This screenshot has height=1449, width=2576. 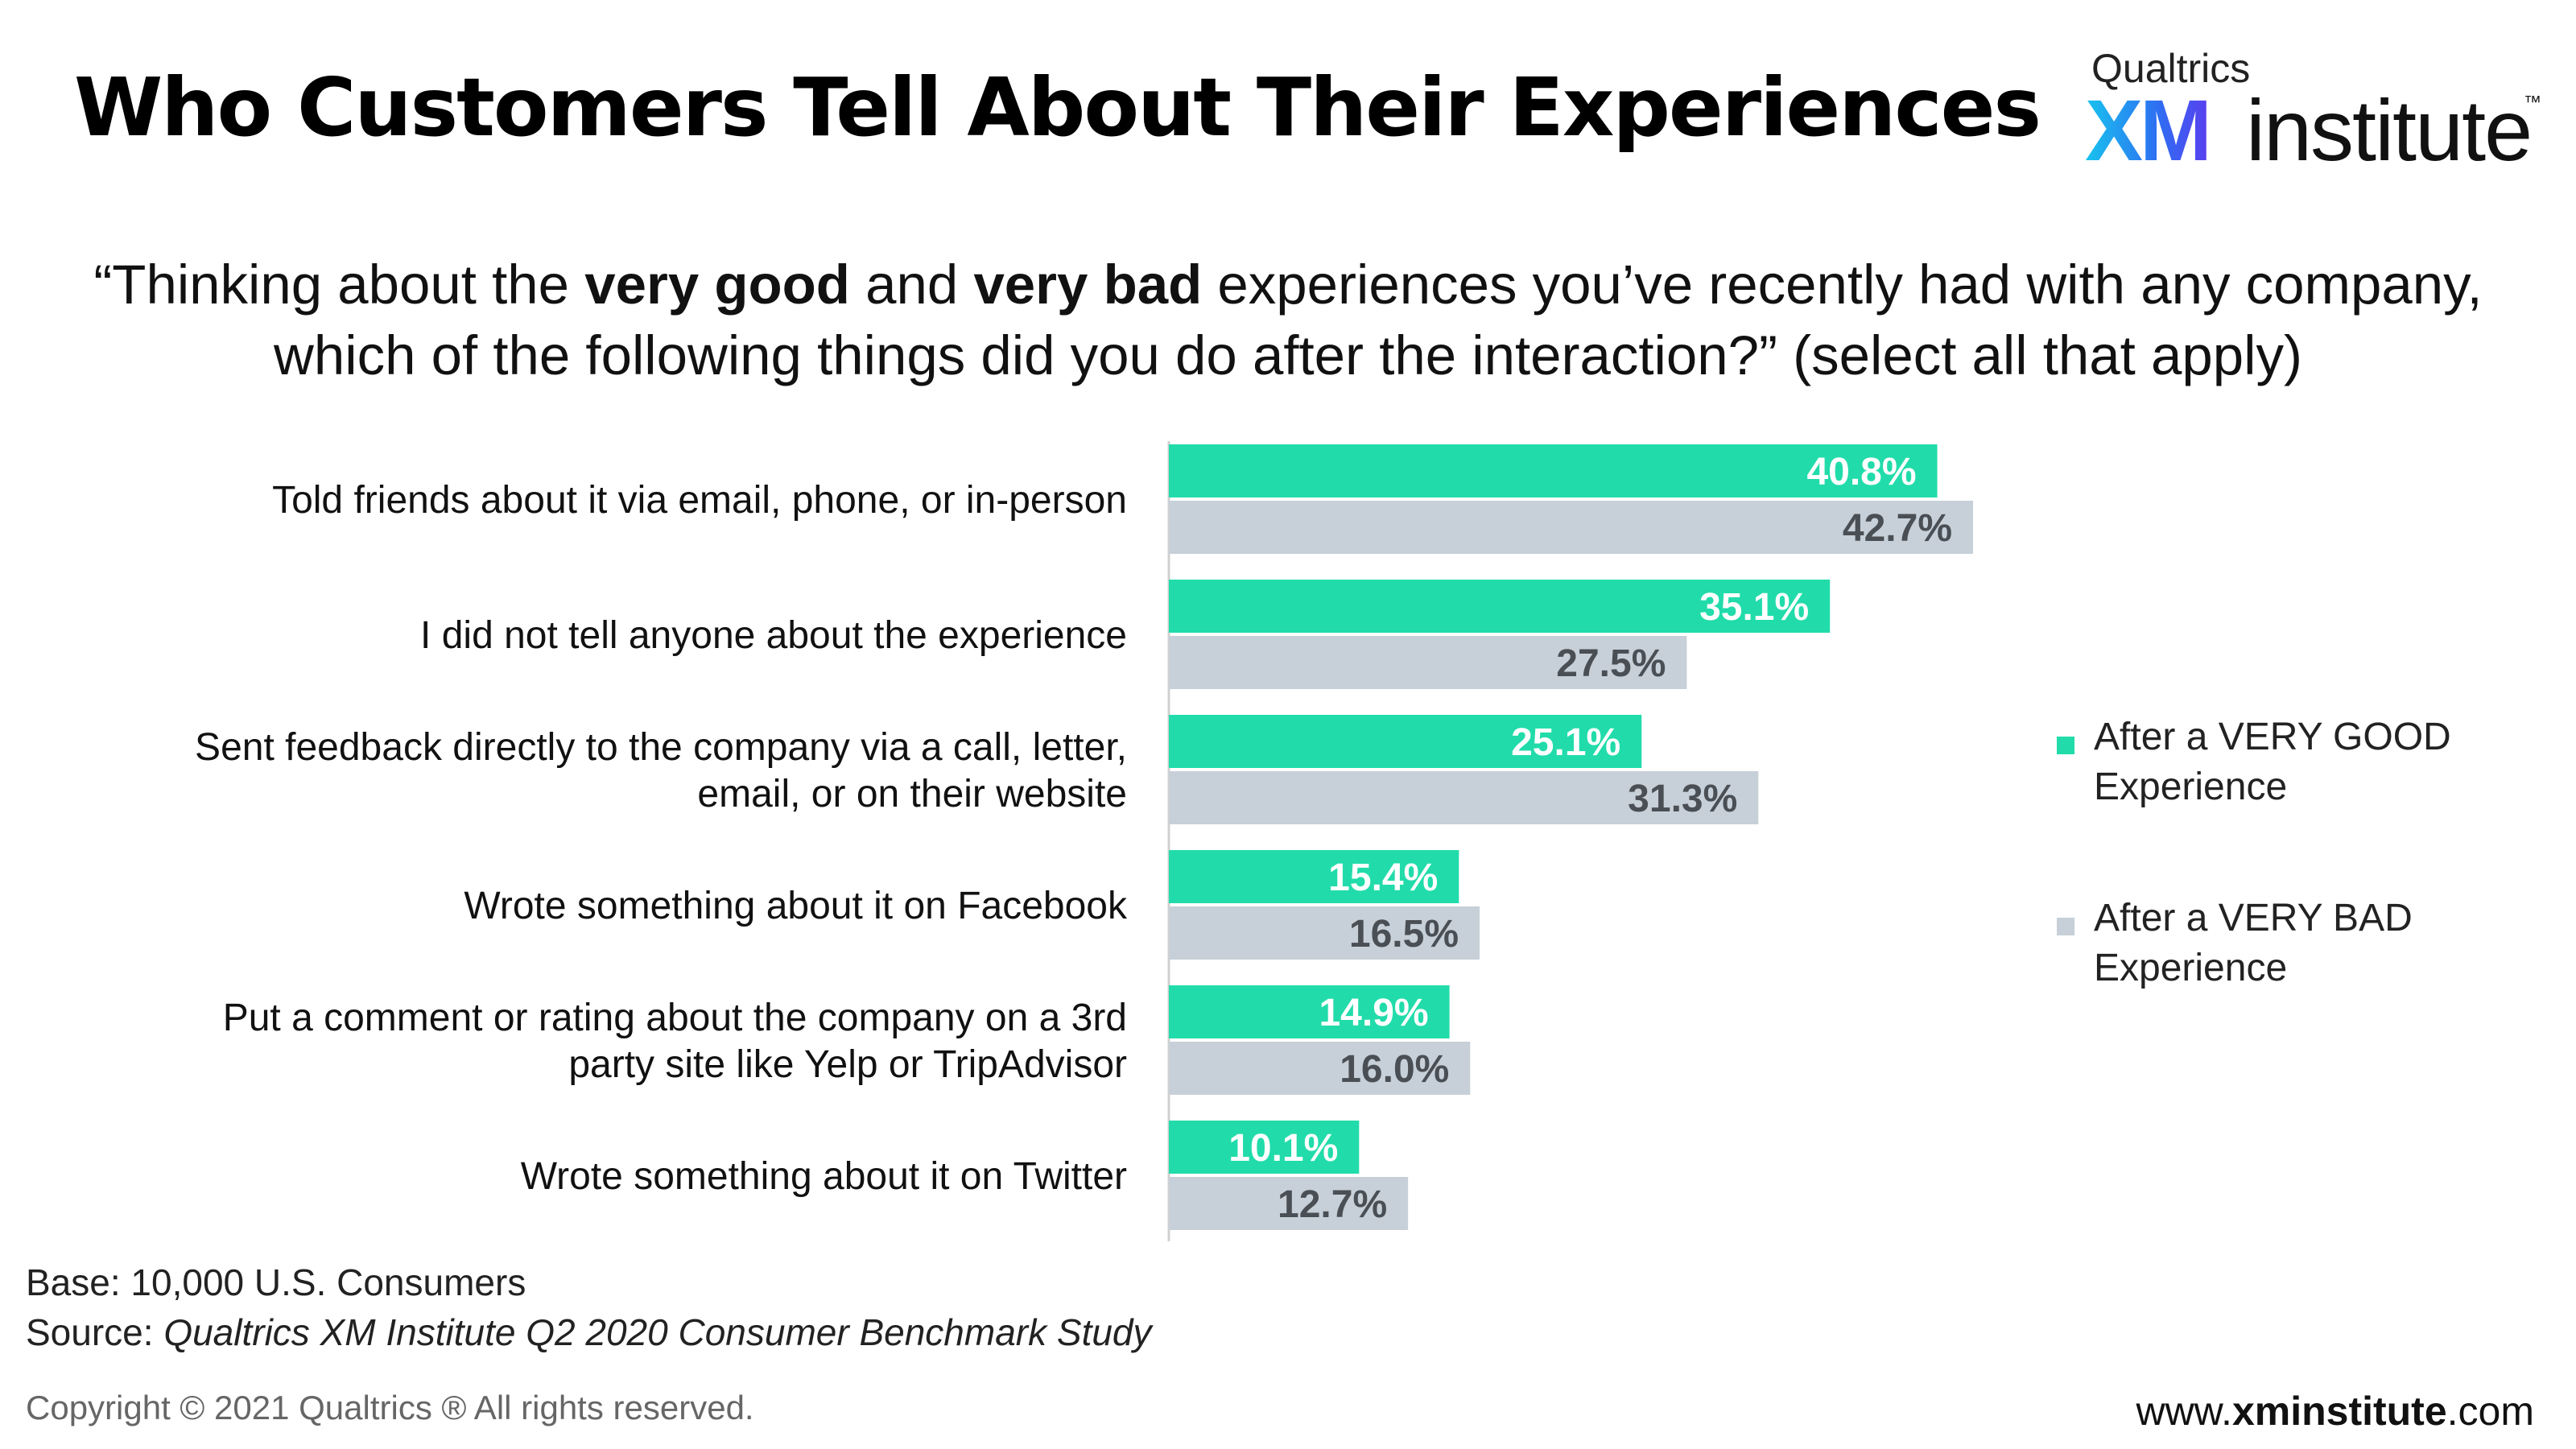 What do you see at coordinates (912, 794) in the screenshot?
I see `category-label-2-line-1: email, or on their website` at bounding box center [912, 794].